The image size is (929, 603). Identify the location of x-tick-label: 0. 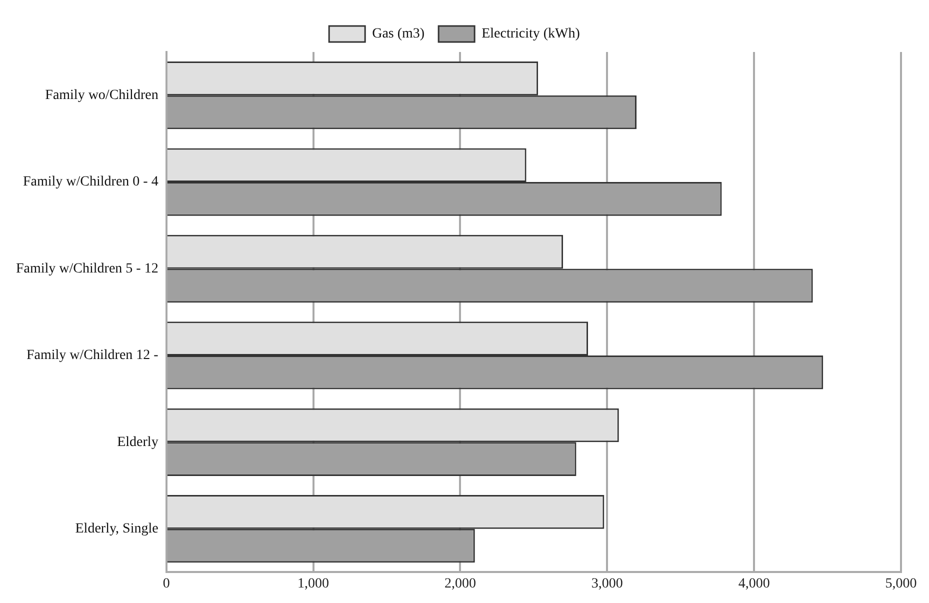
(166, 584).